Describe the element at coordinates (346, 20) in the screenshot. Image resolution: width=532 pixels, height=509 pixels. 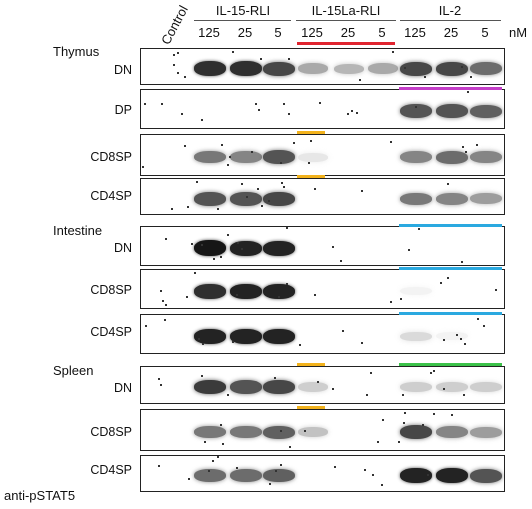
I see `group-divider-il15la-rli` at that location.